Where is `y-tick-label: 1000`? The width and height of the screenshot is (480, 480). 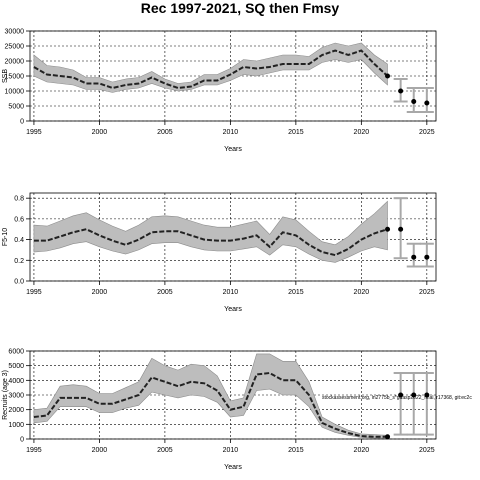
y-tick-label: 1000 is located at coordinates (16, 425).